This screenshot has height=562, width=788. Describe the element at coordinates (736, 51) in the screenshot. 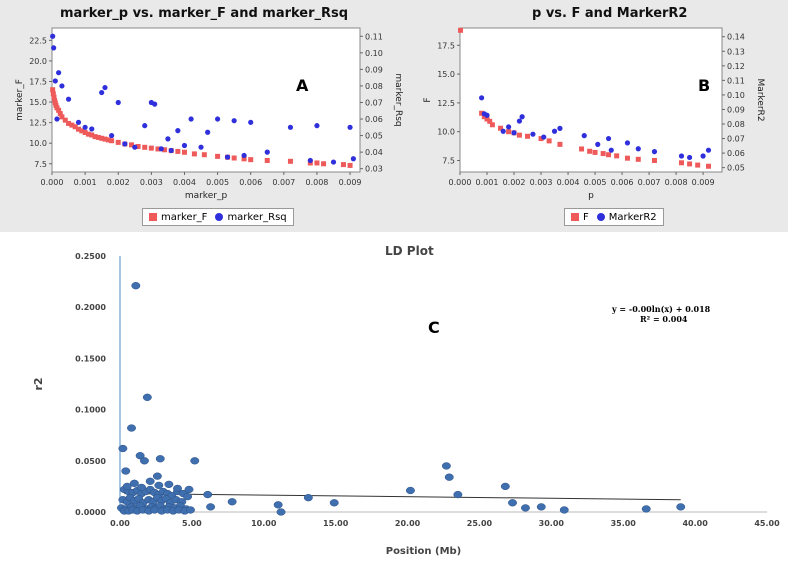

I see `chart-b-y2-tick-label: 0.13` at that location.